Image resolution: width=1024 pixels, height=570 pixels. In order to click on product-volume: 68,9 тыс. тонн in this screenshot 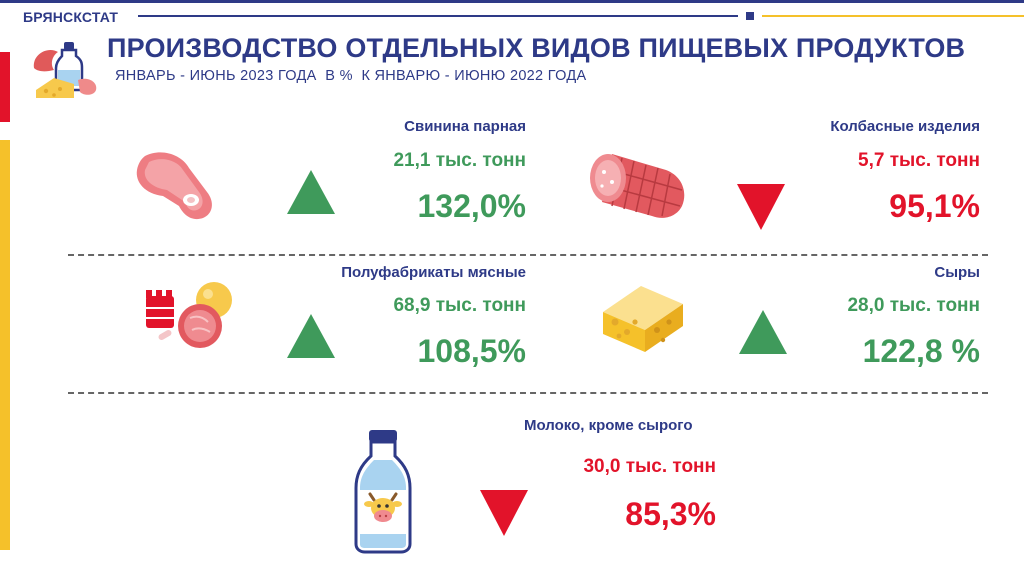, I will do `click(459, 305)`.